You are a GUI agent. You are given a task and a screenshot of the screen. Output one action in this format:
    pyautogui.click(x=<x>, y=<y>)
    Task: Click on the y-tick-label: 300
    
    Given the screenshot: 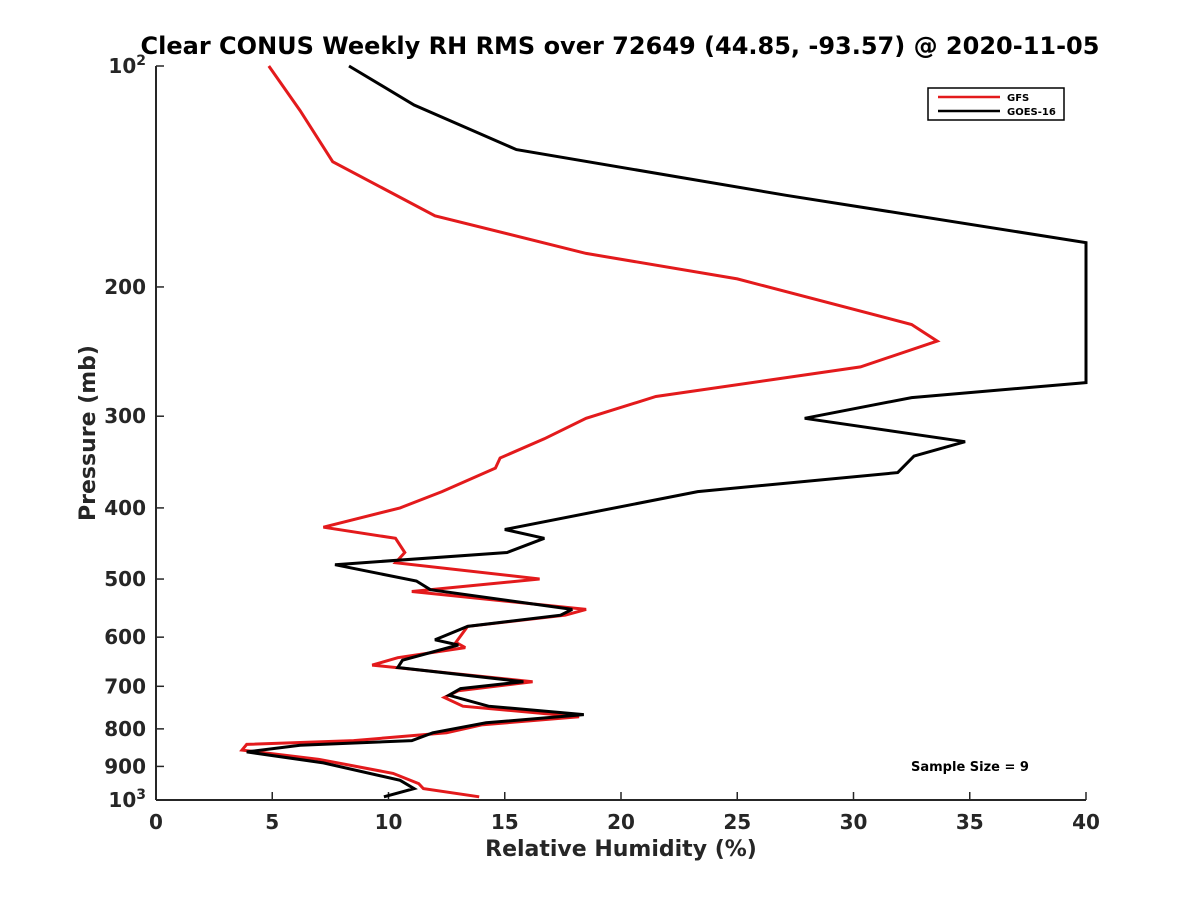 What is the action you would take?
    pyautogui.click(x=125, y=416)
    